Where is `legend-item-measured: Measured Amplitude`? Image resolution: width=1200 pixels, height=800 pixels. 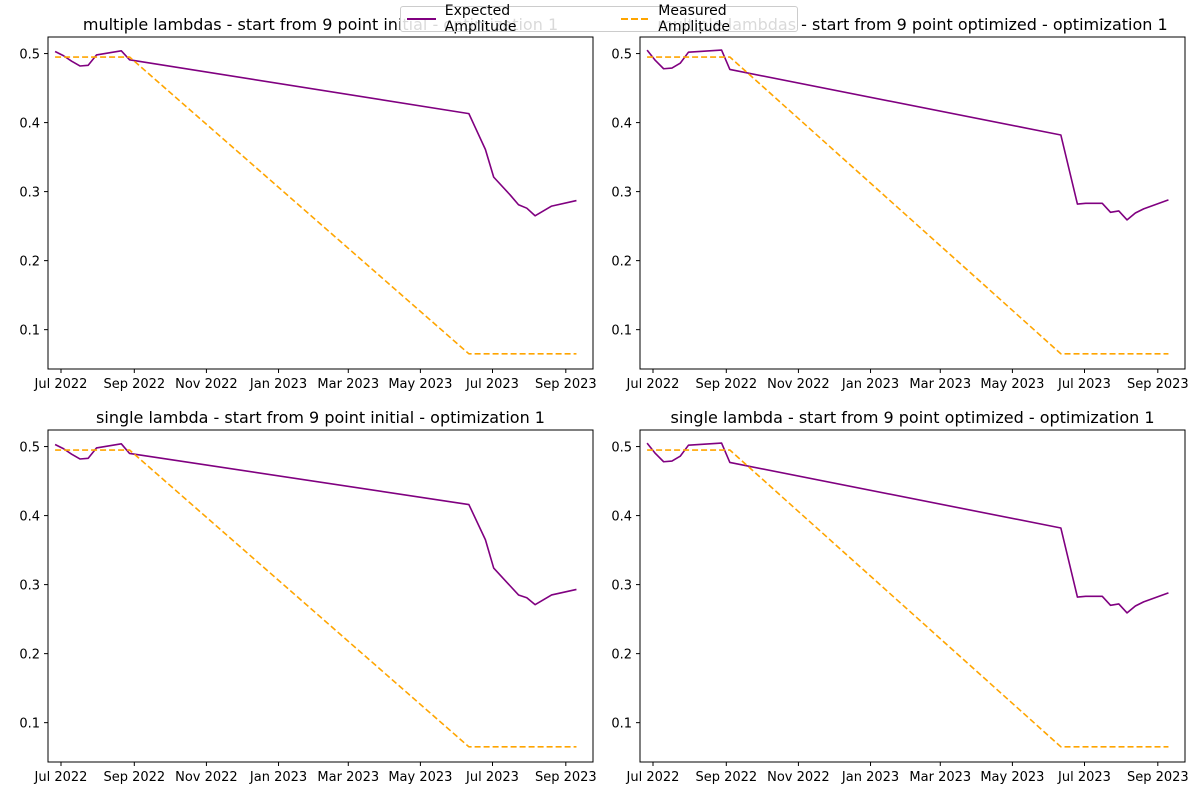 legend-item-measured: Measured Amplitude is located at coordinates (708, 19).